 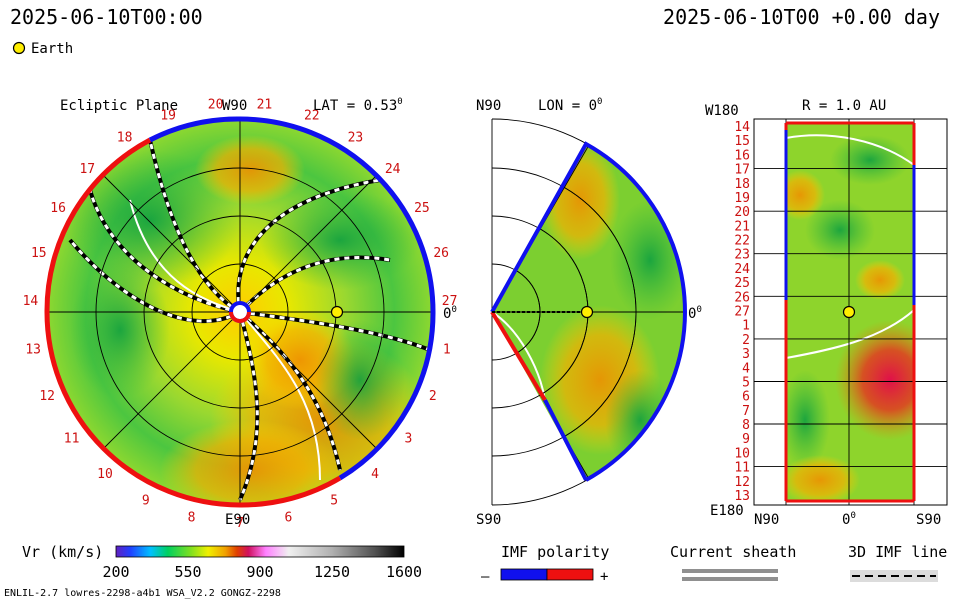 What do you see at coordinates (259, 572) in the screenshot?
I see `colorbar-tick-label: 900` at bounding box center [259, 572].